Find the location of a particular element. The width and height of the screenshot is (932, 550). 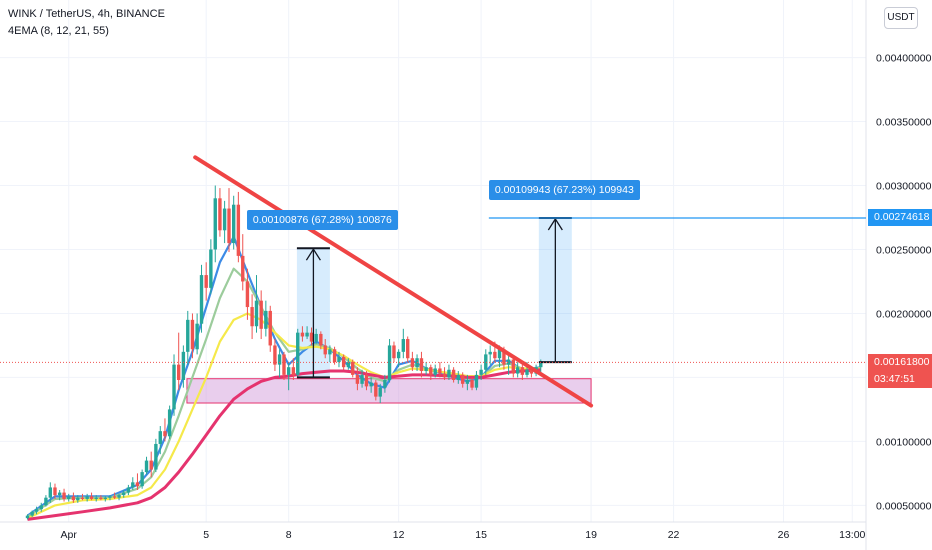

x-tick-label: 12 is located at coordinates (399, 535).